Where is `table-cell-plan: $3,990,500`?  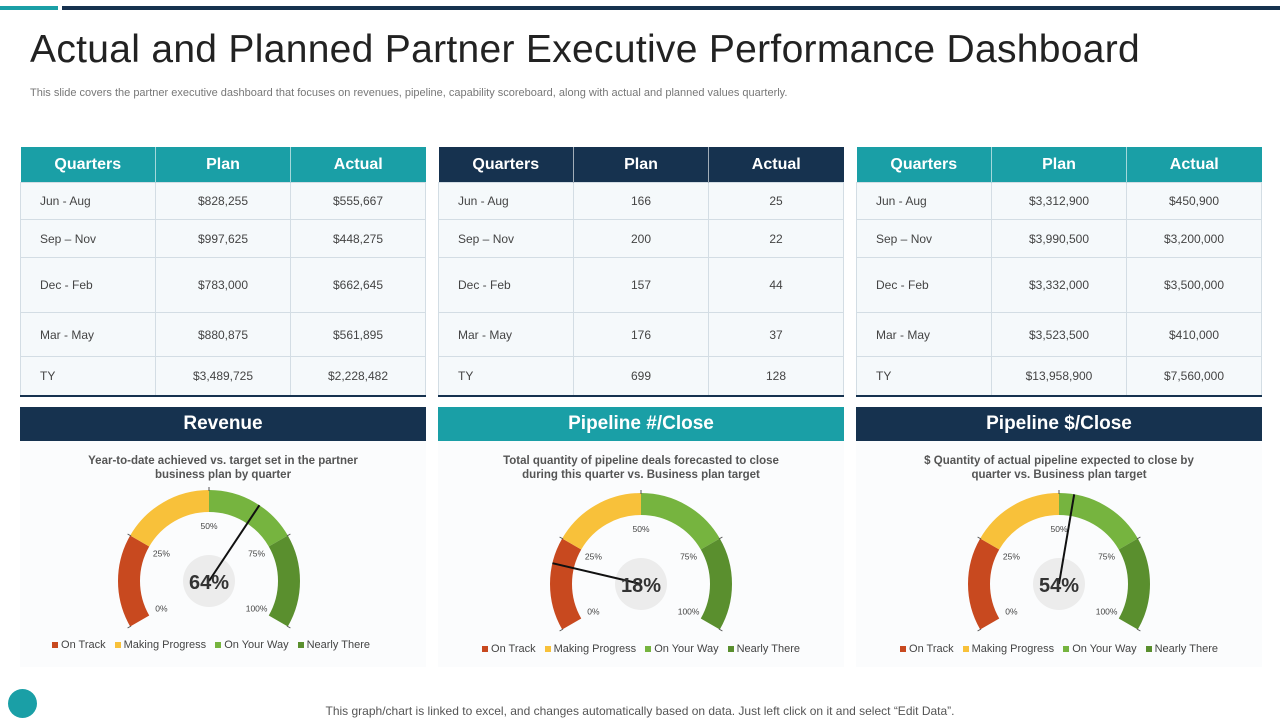 table-cell-plan: $3,990,500 is located at coordinates (1059, 238).